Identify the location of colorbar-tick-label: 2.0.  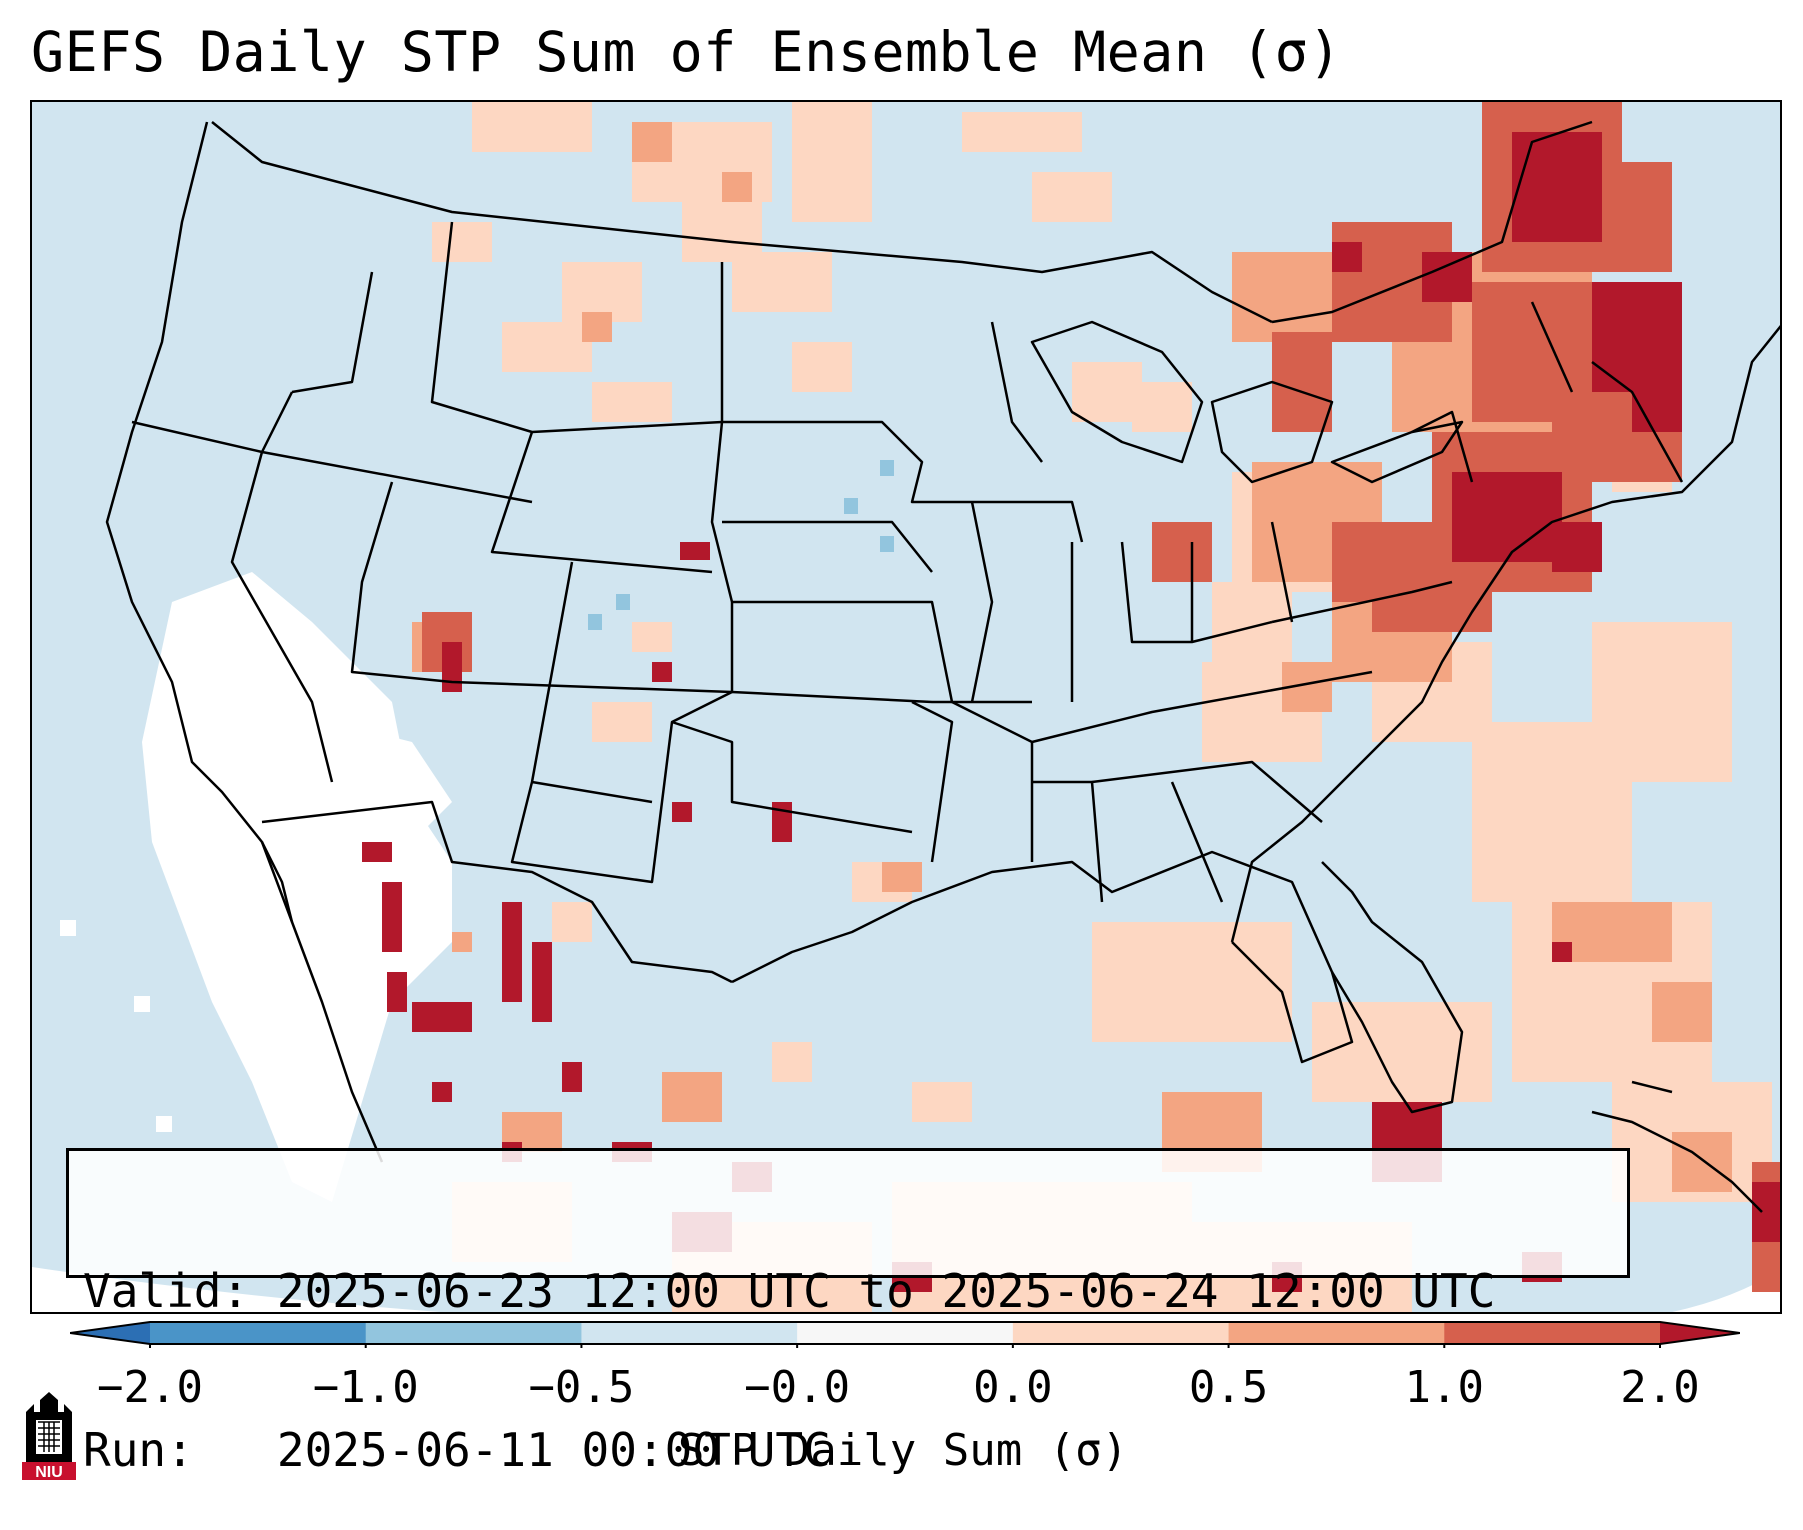
(1660, 1387).